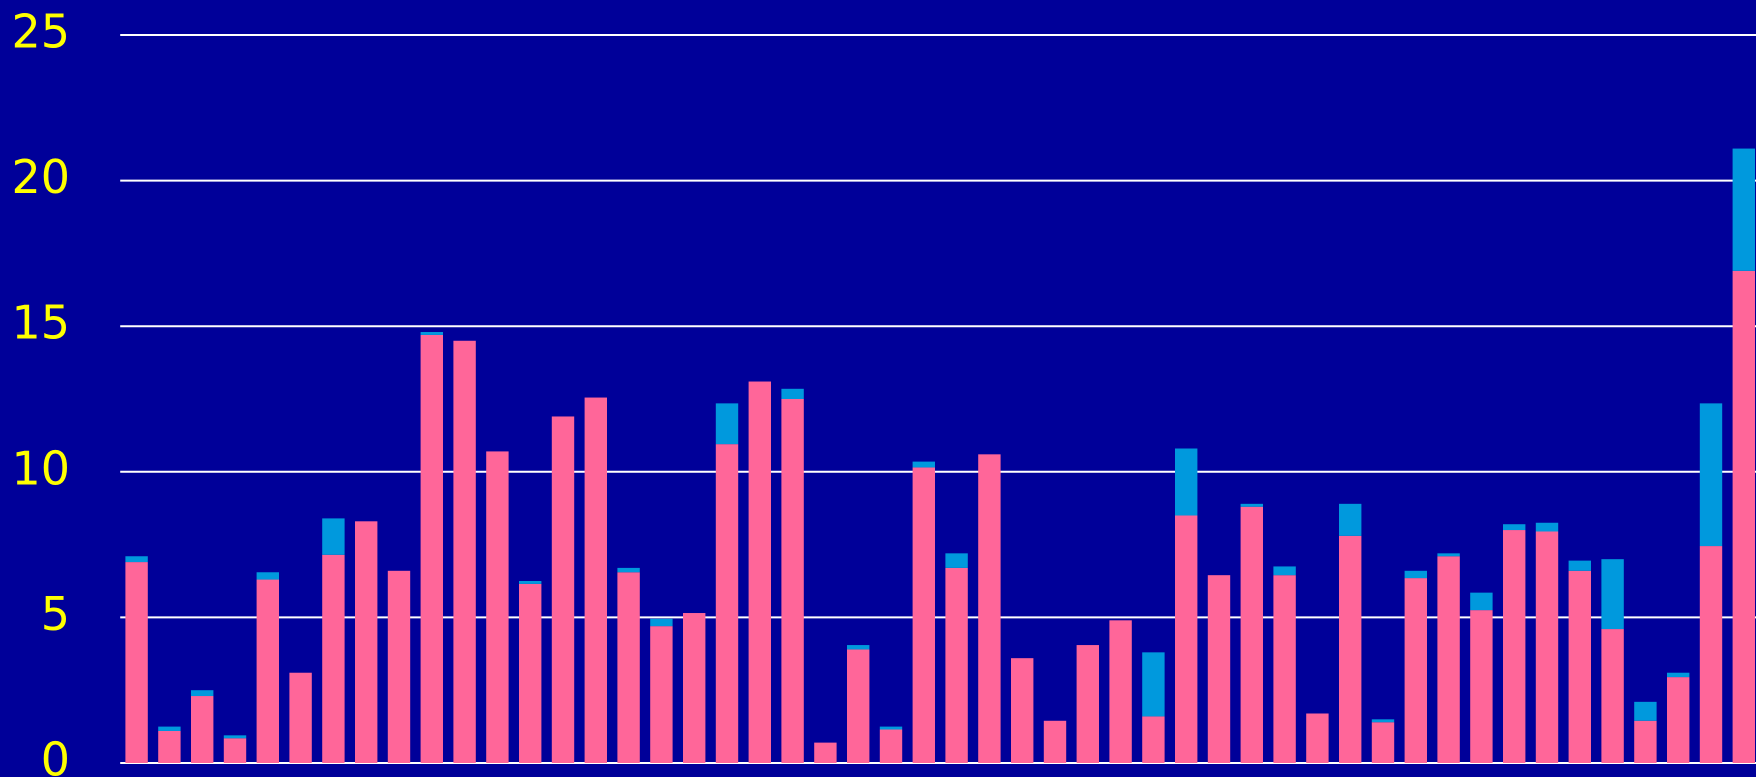 This screenshot has height=777, width=1756. What do you see at coordinates (40, 32) in the screenshot?
I see `y-tick-label: 25` at bounding box center [40, 32].